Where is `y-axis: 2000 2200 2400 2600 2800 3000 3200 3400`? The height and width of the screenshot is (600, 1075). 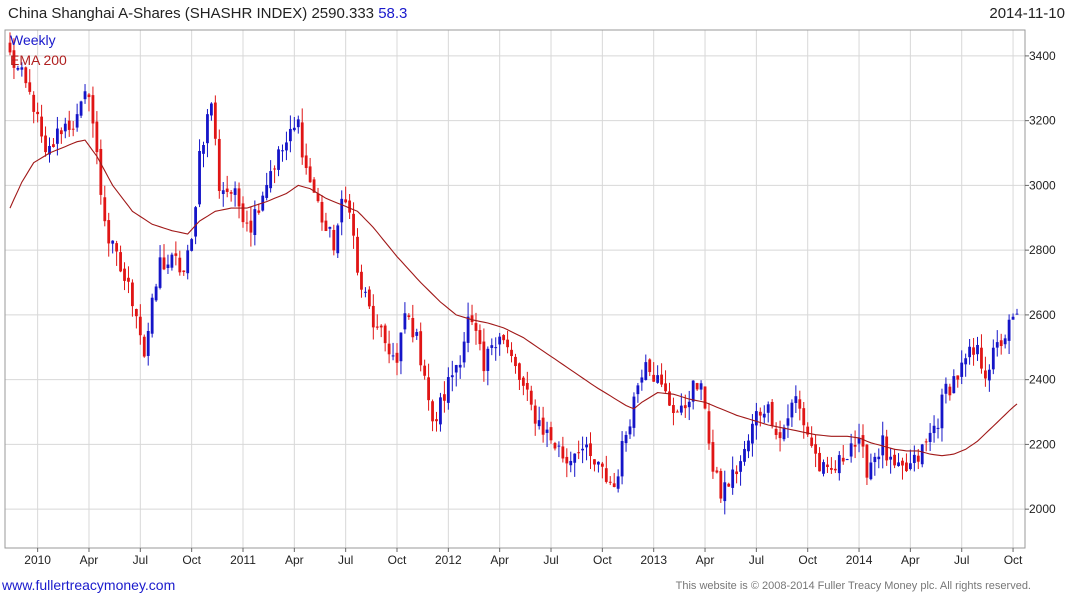 y-axis: 2000 2200 2400 2600 2800 3000 3200 3400 is located at coordinates (1040, 282).